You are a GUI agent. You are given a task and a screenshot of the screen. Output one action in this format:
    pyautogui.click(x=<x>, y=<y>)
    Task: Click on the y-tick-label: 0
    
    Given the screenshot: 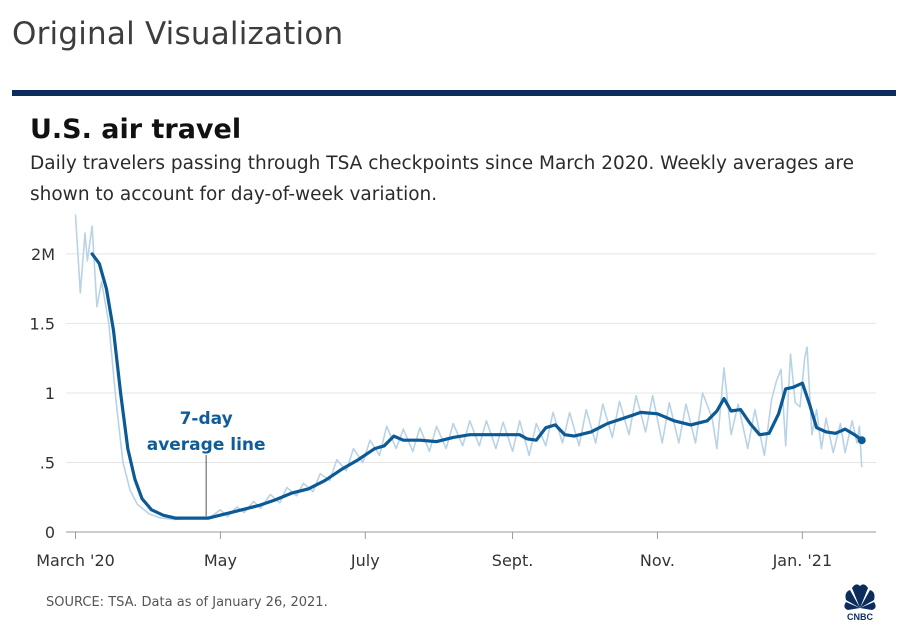 What is the action you would take?
    pyautogui.click(x=50, y=532)
    